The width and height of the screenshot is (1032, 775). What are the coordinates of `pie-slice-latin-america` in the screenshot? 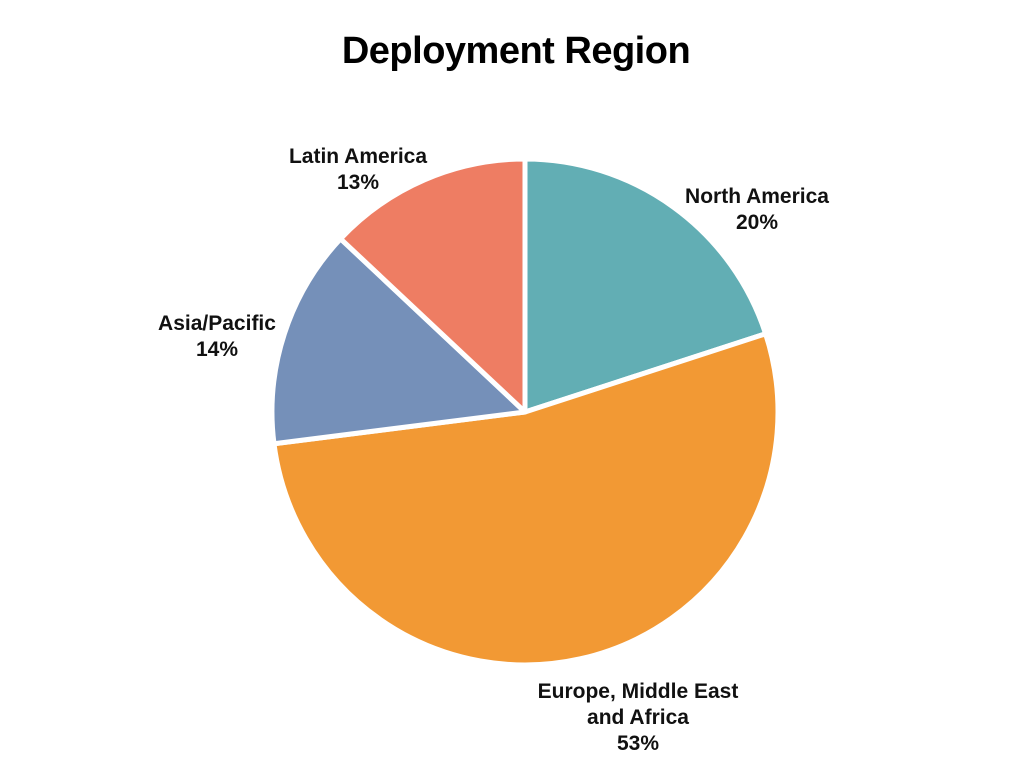 It's located at (433, 285).